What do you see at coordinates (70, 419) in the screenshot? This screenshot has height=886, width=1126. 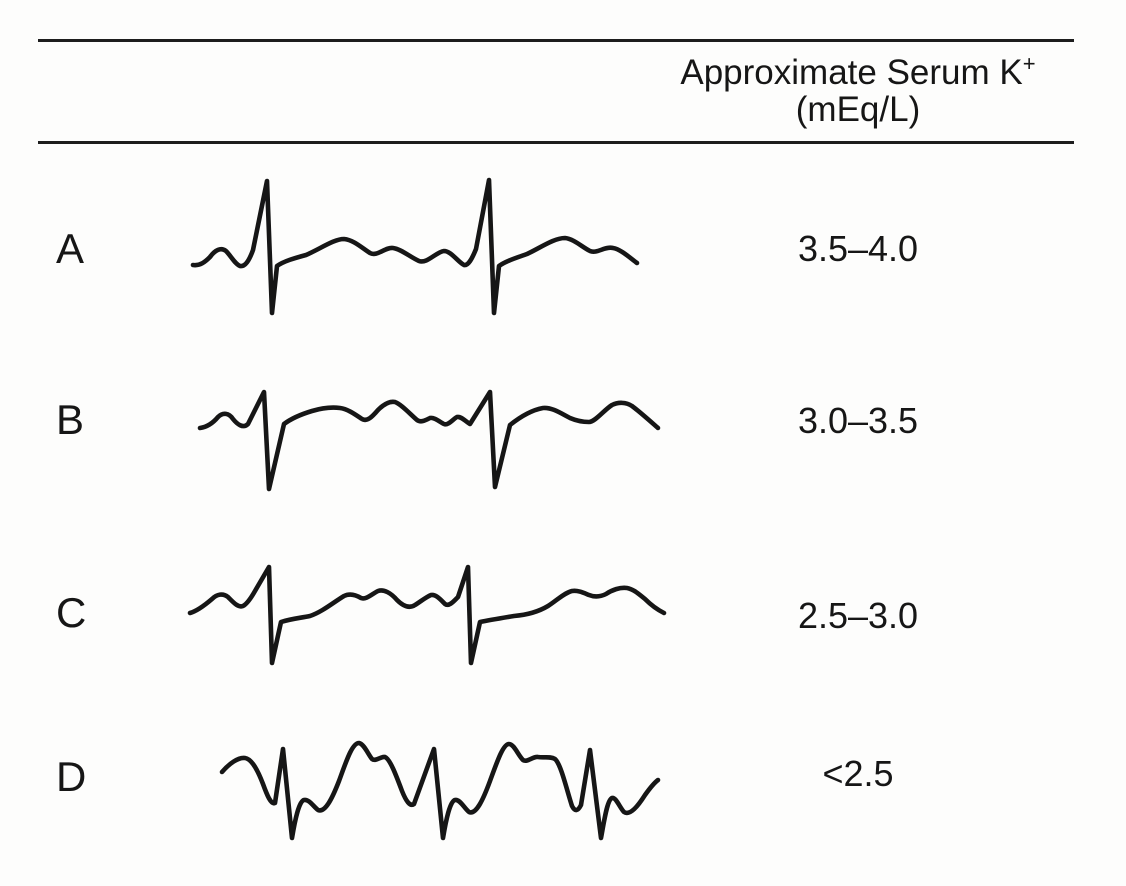 I see `row-label-b: B` at bounding box center [70, 419].